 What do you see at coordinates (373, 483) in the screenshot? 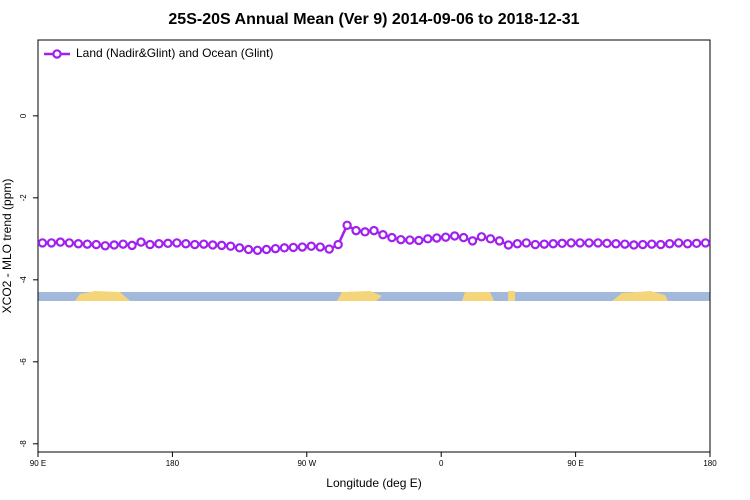
I see `x-axis-label: Longitude (deg E)` at bounding box center [373, 483].